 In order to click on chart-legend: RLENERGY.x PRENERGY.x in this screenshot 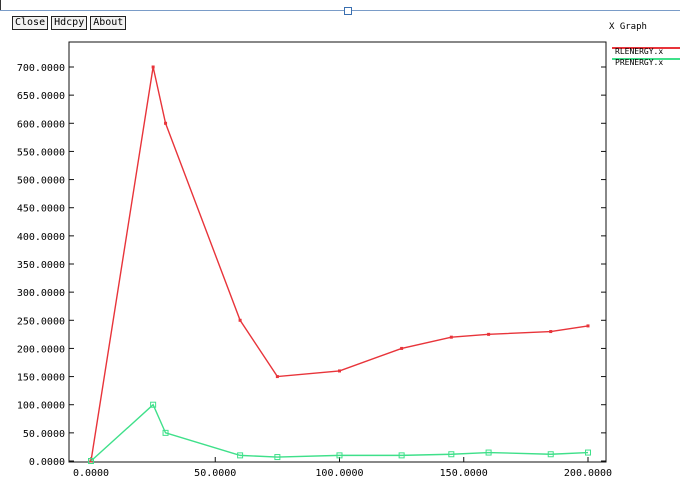, I will do `click(646, 61)`.